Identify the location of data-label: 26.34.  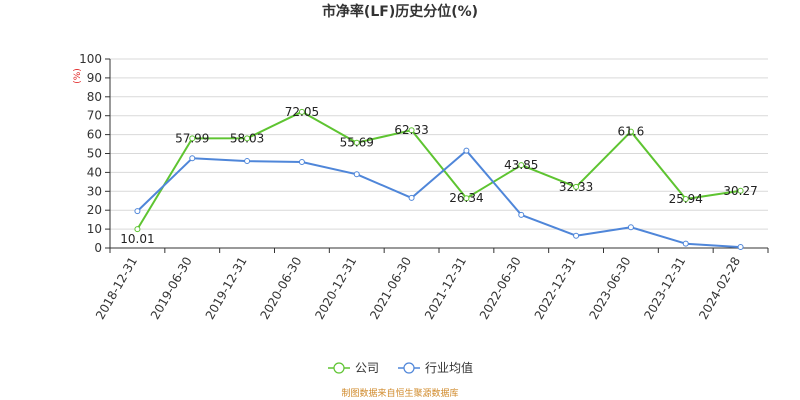
(466, 198).